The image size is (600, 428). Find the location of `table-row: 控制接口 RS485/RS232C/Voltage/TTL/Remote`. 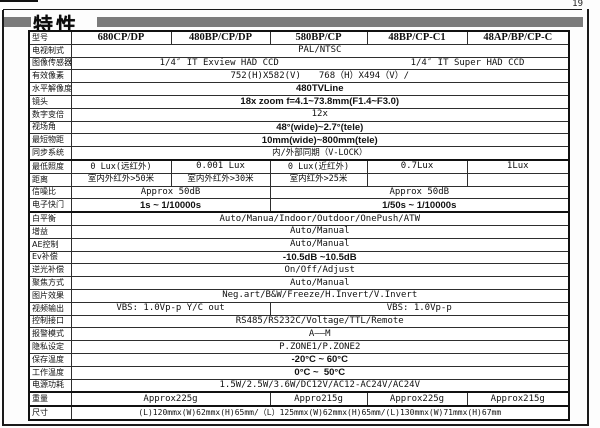

table-row: 控制接口 RS485/RS232C/Voltage/TTL/Remote is located at coordinates (299, 321).